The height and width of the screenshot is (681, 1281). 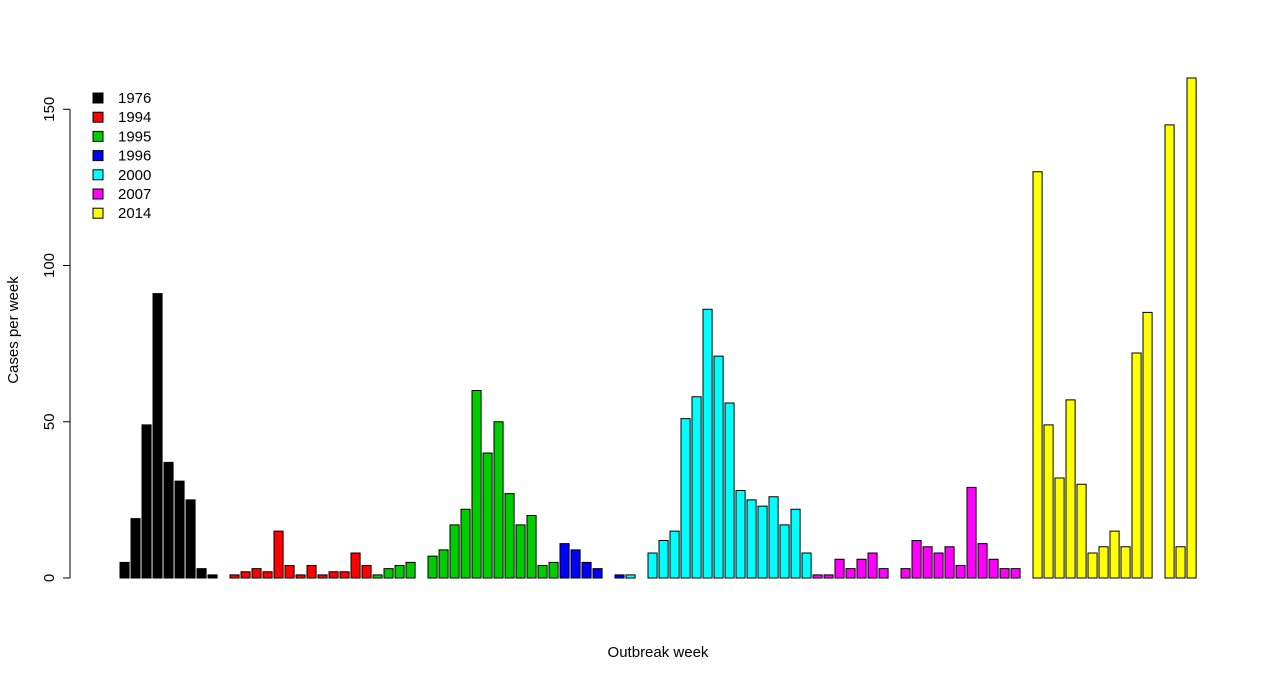 What do you see at coordinates (49, 109) in the screenshot?
I see `y-tick-label-150: 150` at bounding box center [49, 109].